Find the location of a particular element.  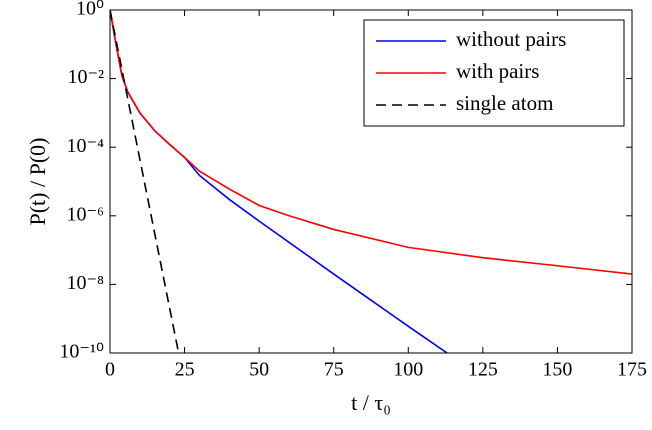

x-tick-label: 100 is located at coordinates (408, 370).